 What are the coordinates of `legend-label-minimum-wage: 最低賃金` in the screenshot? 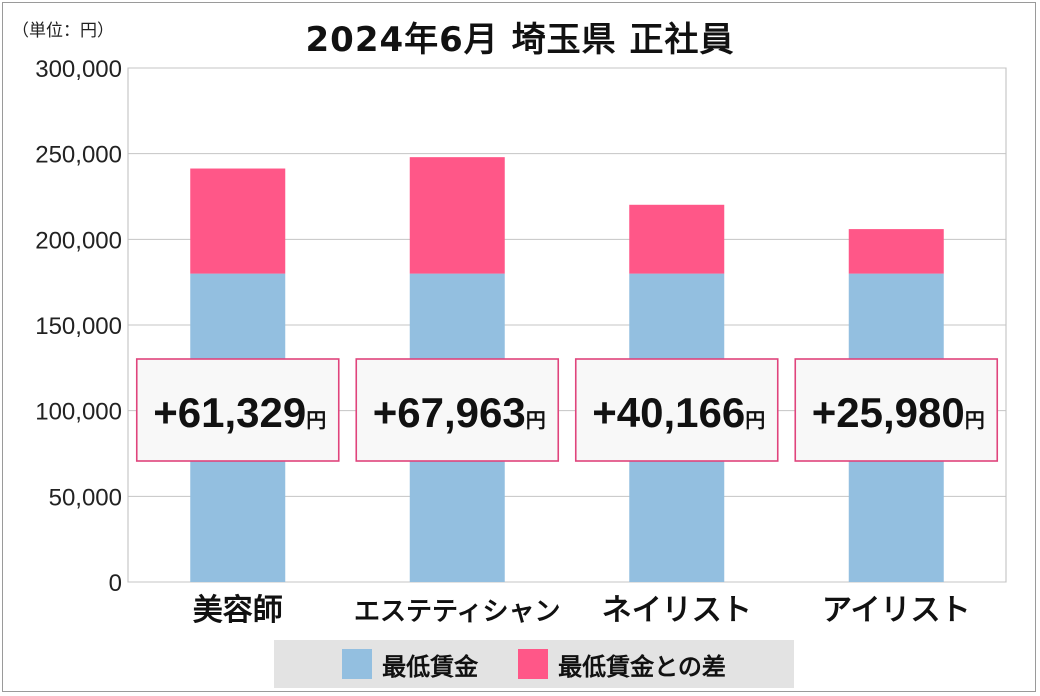 It's located at (430, 666).